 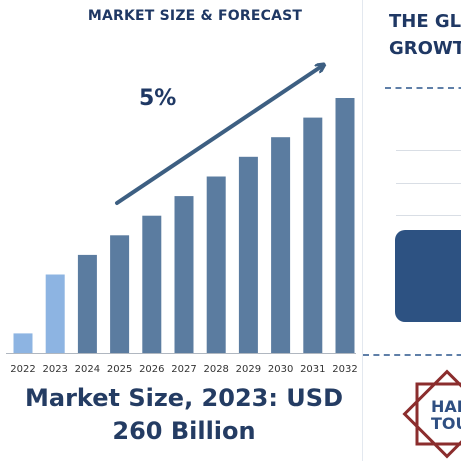 What do you see at coordinates (215, 369) in the screenshot?
I see `x-tick-label: 2028` at bounding box center [215, 369].